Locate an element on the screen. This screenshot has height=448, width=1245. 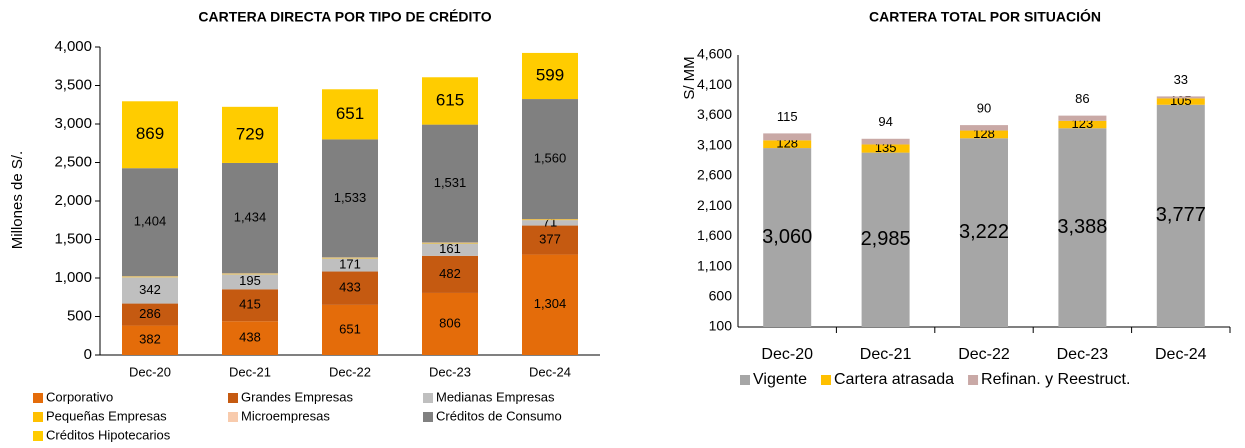
y-tick-label: 1,000 is located at coordinates (73, 277).